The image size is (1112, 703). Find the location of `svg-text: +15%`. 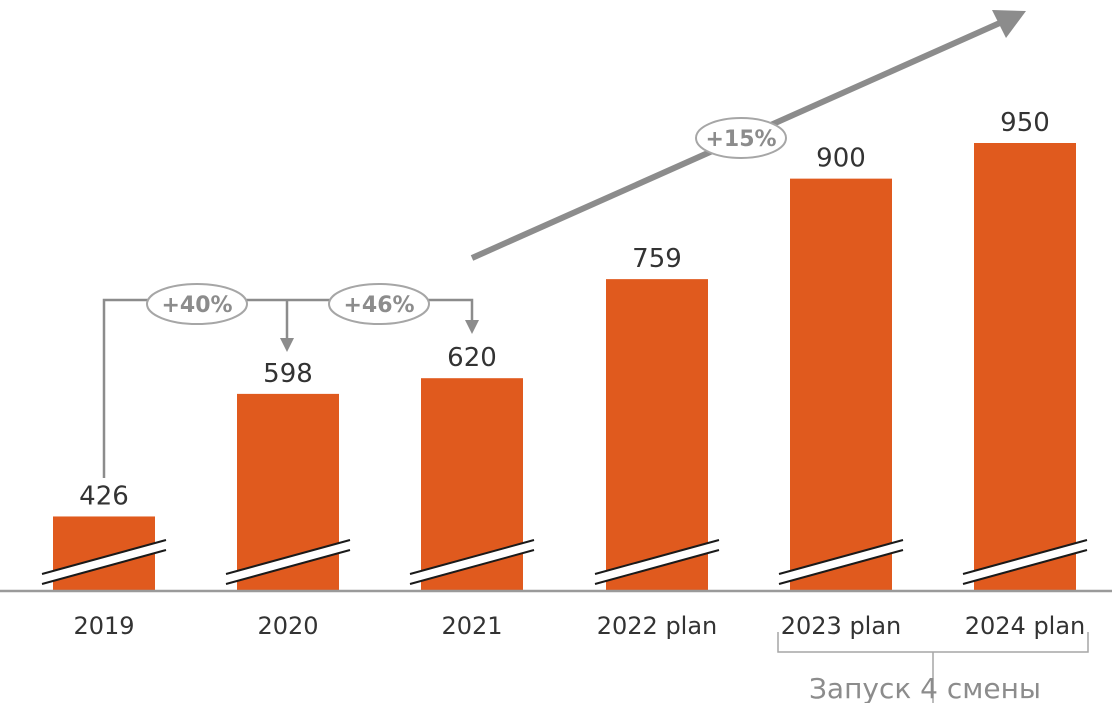

svg-text: +15% is located at coordinates (740, 139).